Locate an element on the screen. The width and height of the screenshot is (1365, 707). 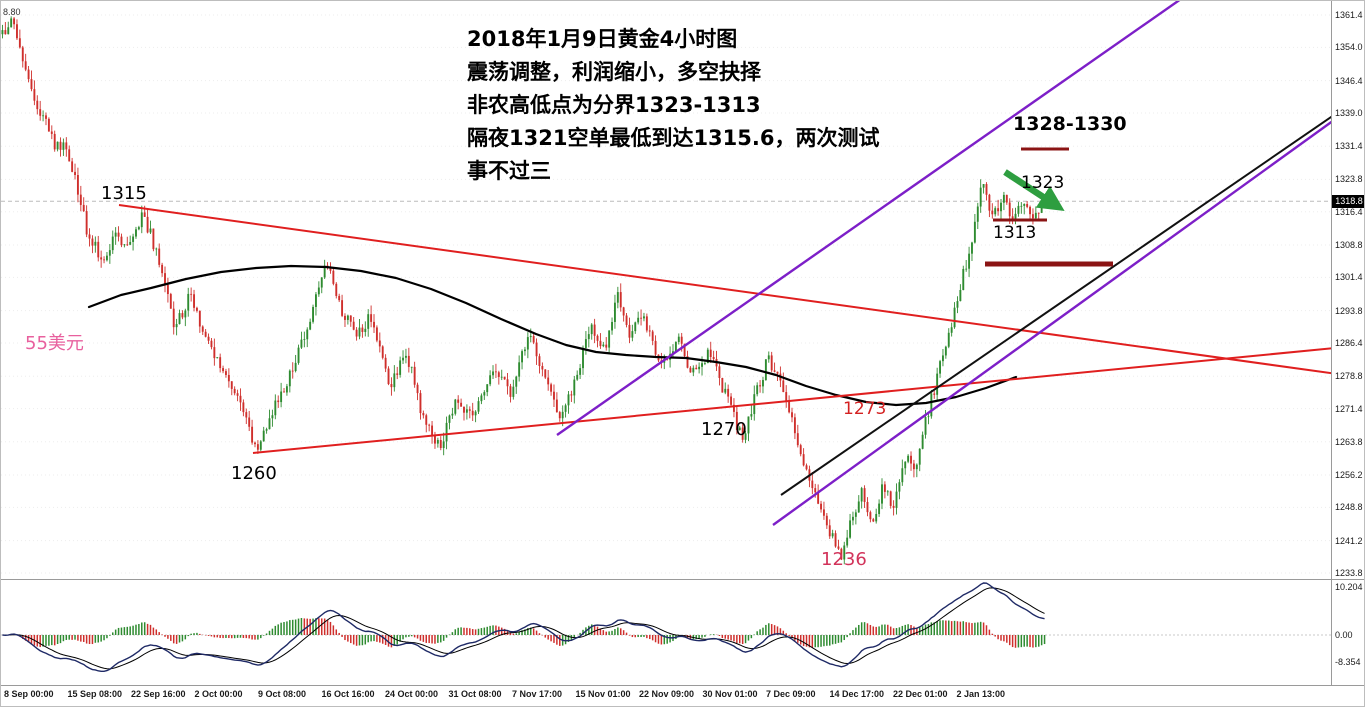
title-line: 隔夜1321空单最低到达1315.6，两次测试 is located at coordinates (673, 138).